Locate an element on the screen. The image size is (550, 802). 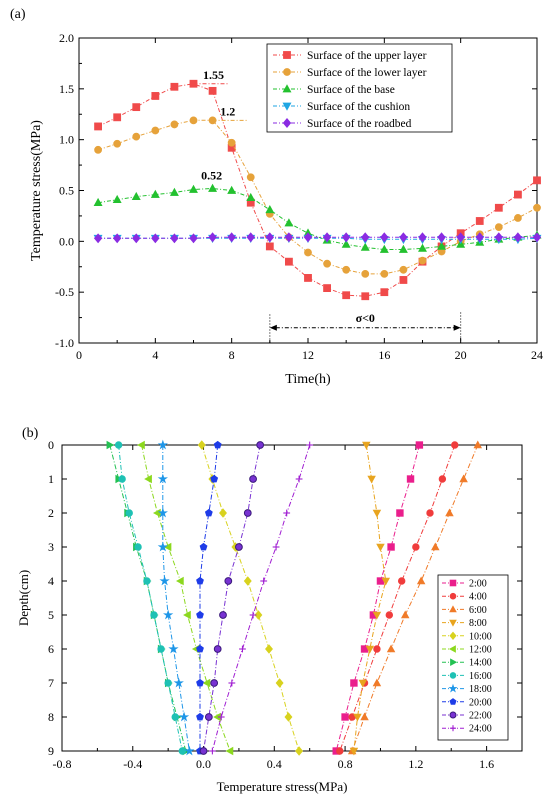
sigma-arrow-left is located at coordinates (273, 327).